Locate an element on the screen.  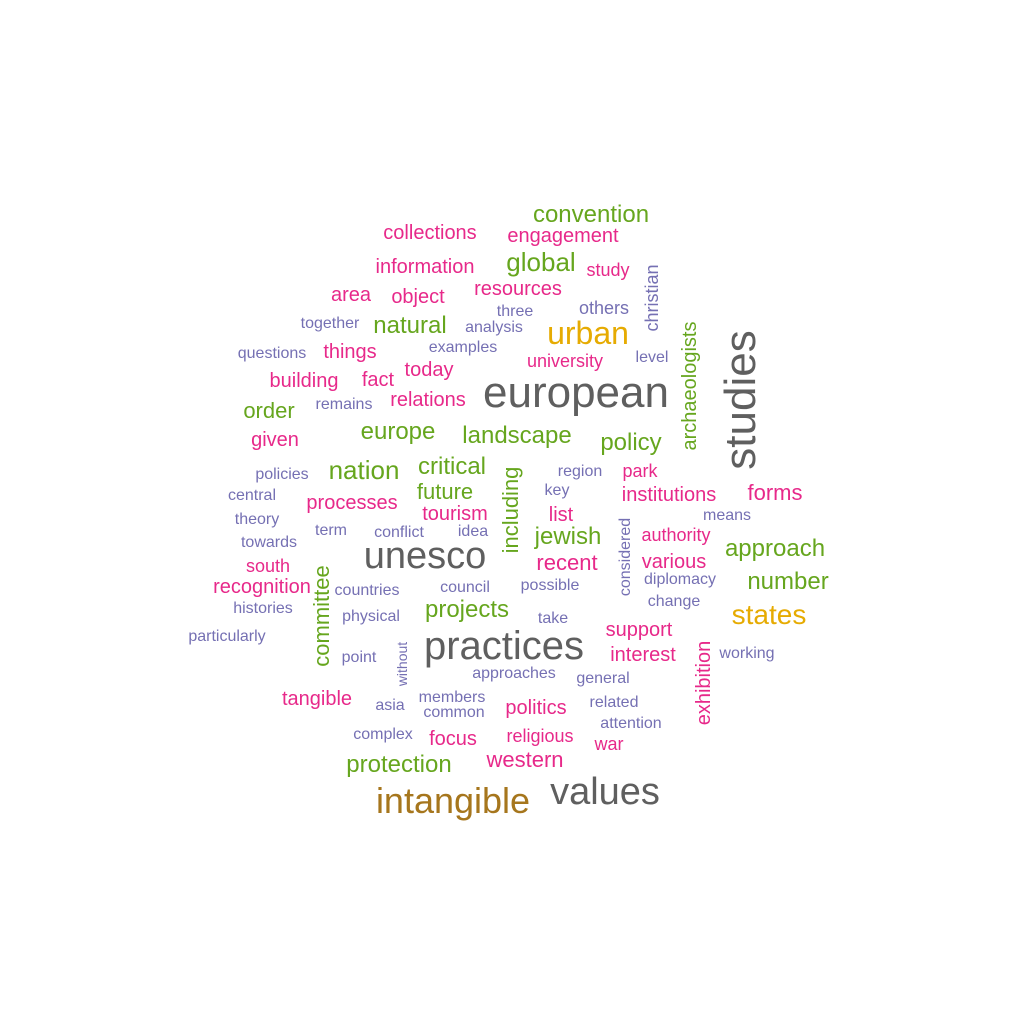
word-related: related is located at coordinates (614, 702).